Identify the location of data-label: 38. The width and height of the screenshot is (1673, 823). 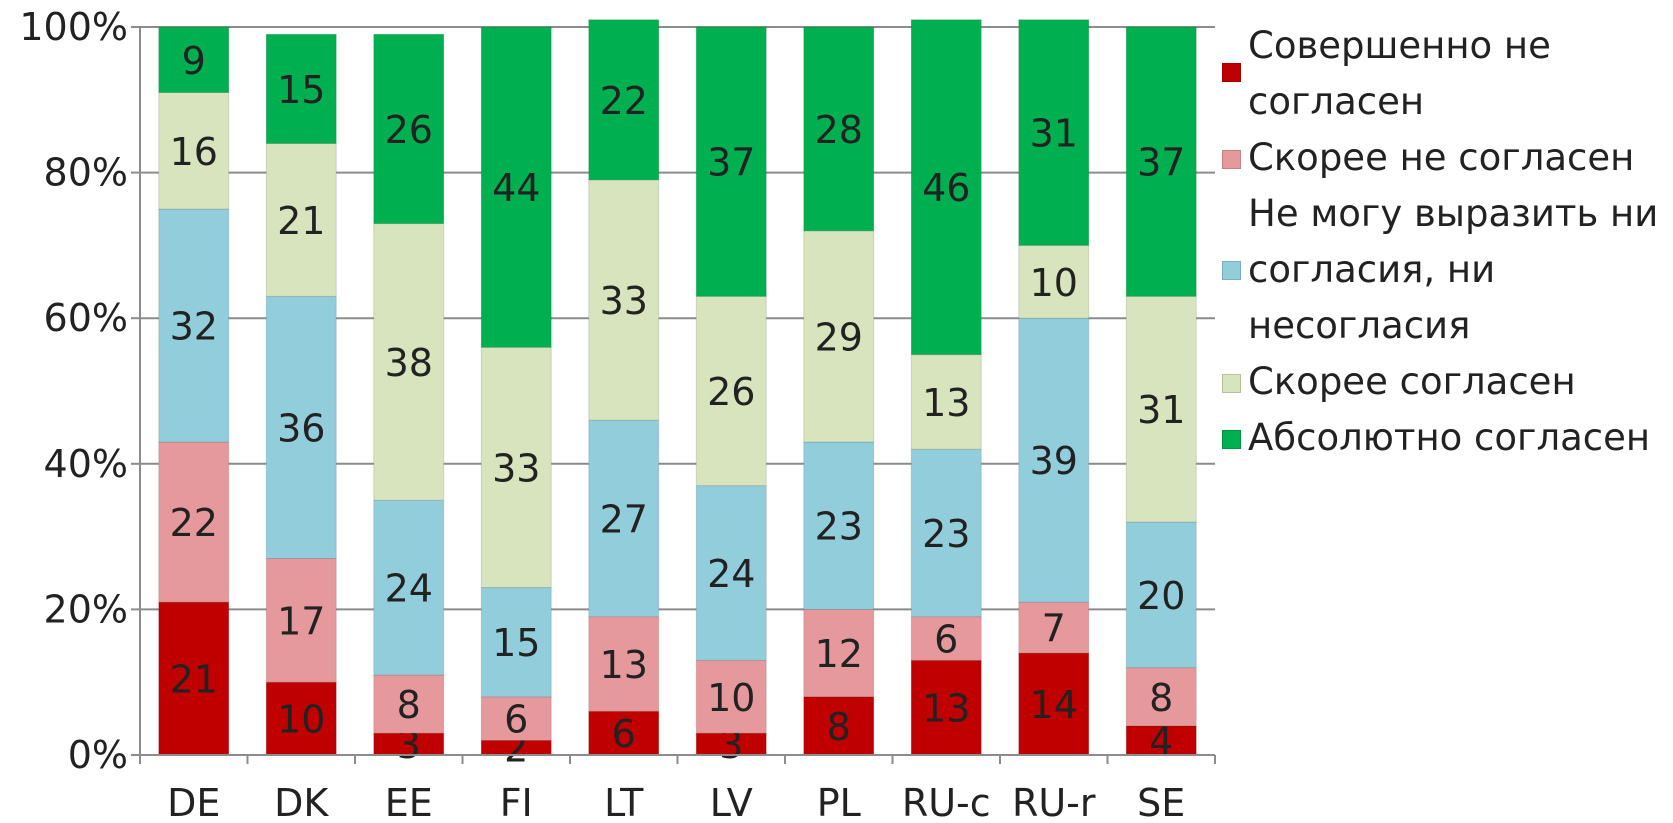
(409, 363).